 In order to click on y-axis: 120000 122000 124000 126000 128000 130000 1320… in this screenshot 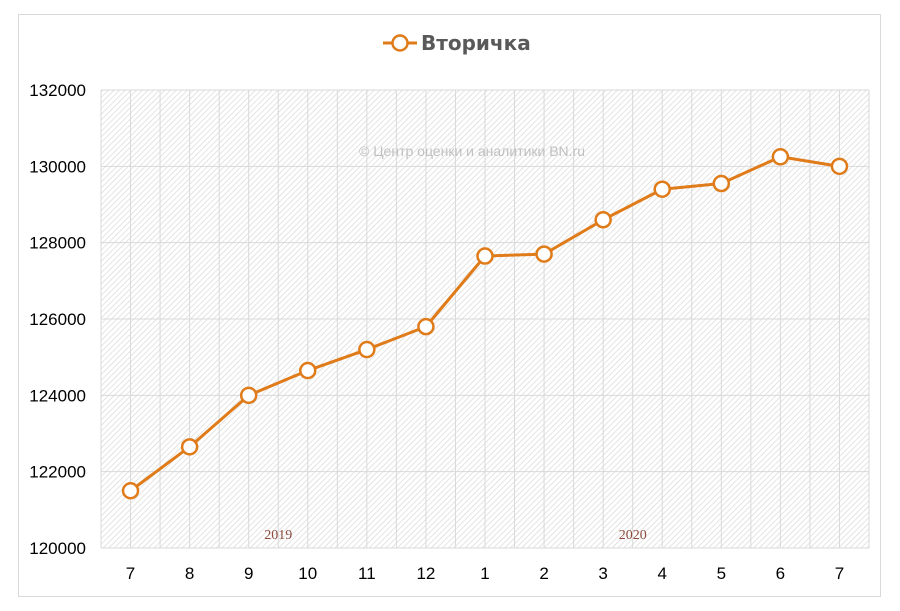, I will do `click(57, 319)`.